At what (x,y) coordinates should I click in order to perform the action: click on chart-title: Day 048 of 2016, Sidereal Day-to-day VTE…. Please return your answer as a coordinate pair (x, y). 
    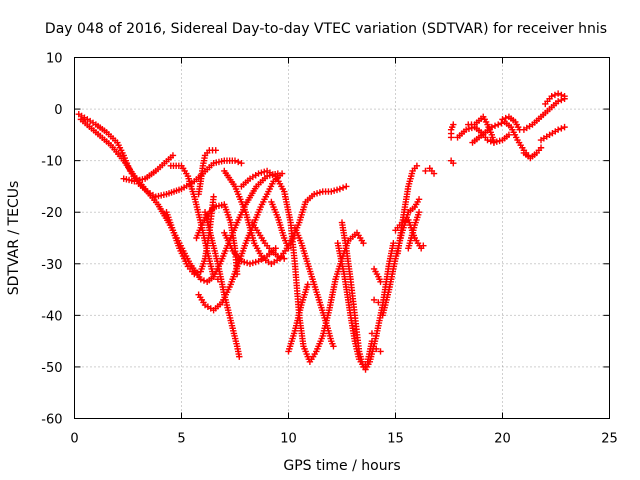
    Looking at the image, I should click on (326, 29).